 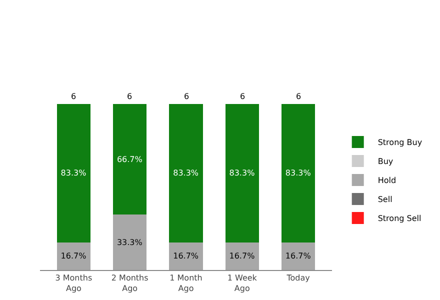 I want to click on x-tick-label: 1 Week Ago, so click(x=242, y=283).